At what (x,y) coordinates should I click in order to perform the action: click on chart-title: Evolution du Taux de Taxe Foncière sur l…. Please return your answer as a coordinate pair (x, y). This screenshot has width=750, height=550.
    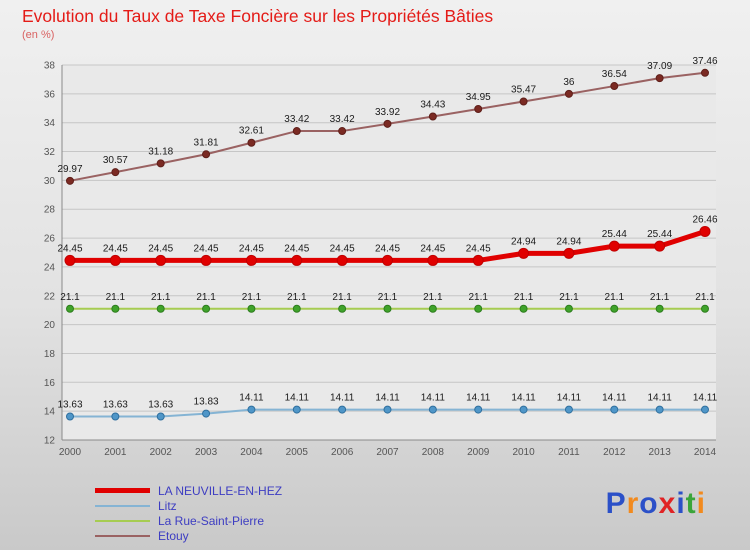
    Looking at the image, I should click on (258, 16).